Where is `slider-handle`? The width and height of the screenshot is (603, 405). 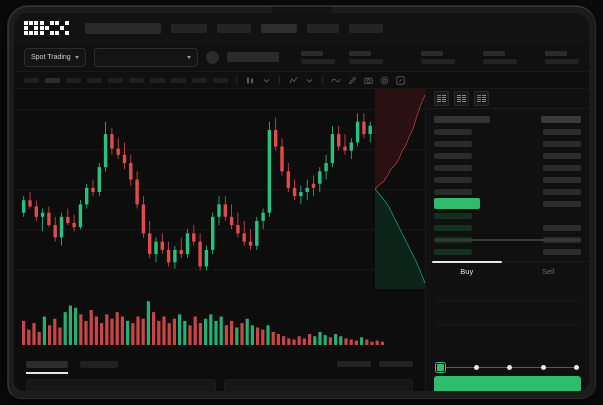 slider-handle is located at coordinates (440, 367).